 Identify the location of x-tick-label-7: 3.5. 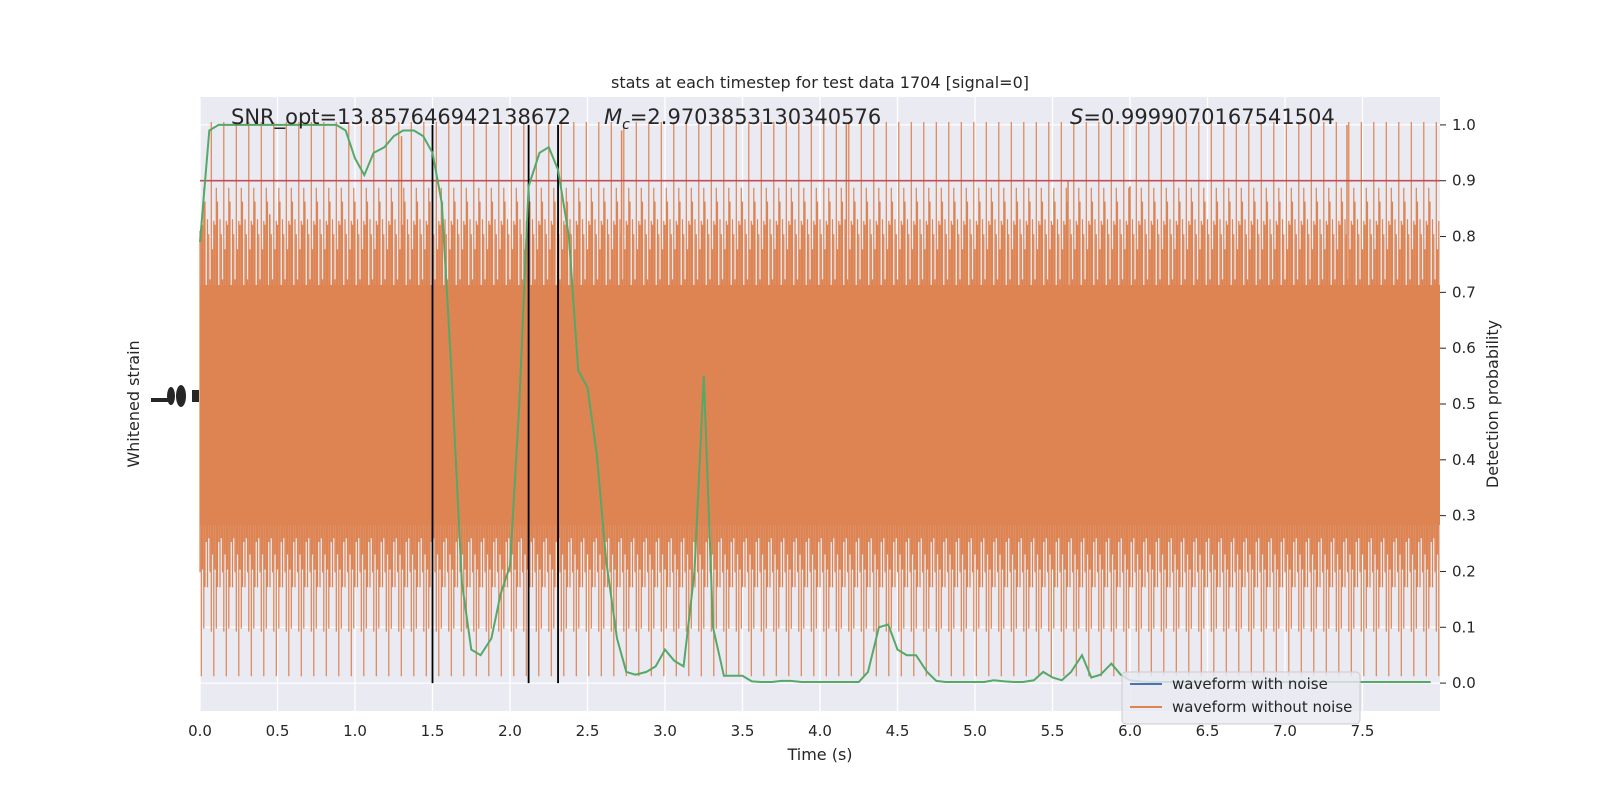
(743, 731).